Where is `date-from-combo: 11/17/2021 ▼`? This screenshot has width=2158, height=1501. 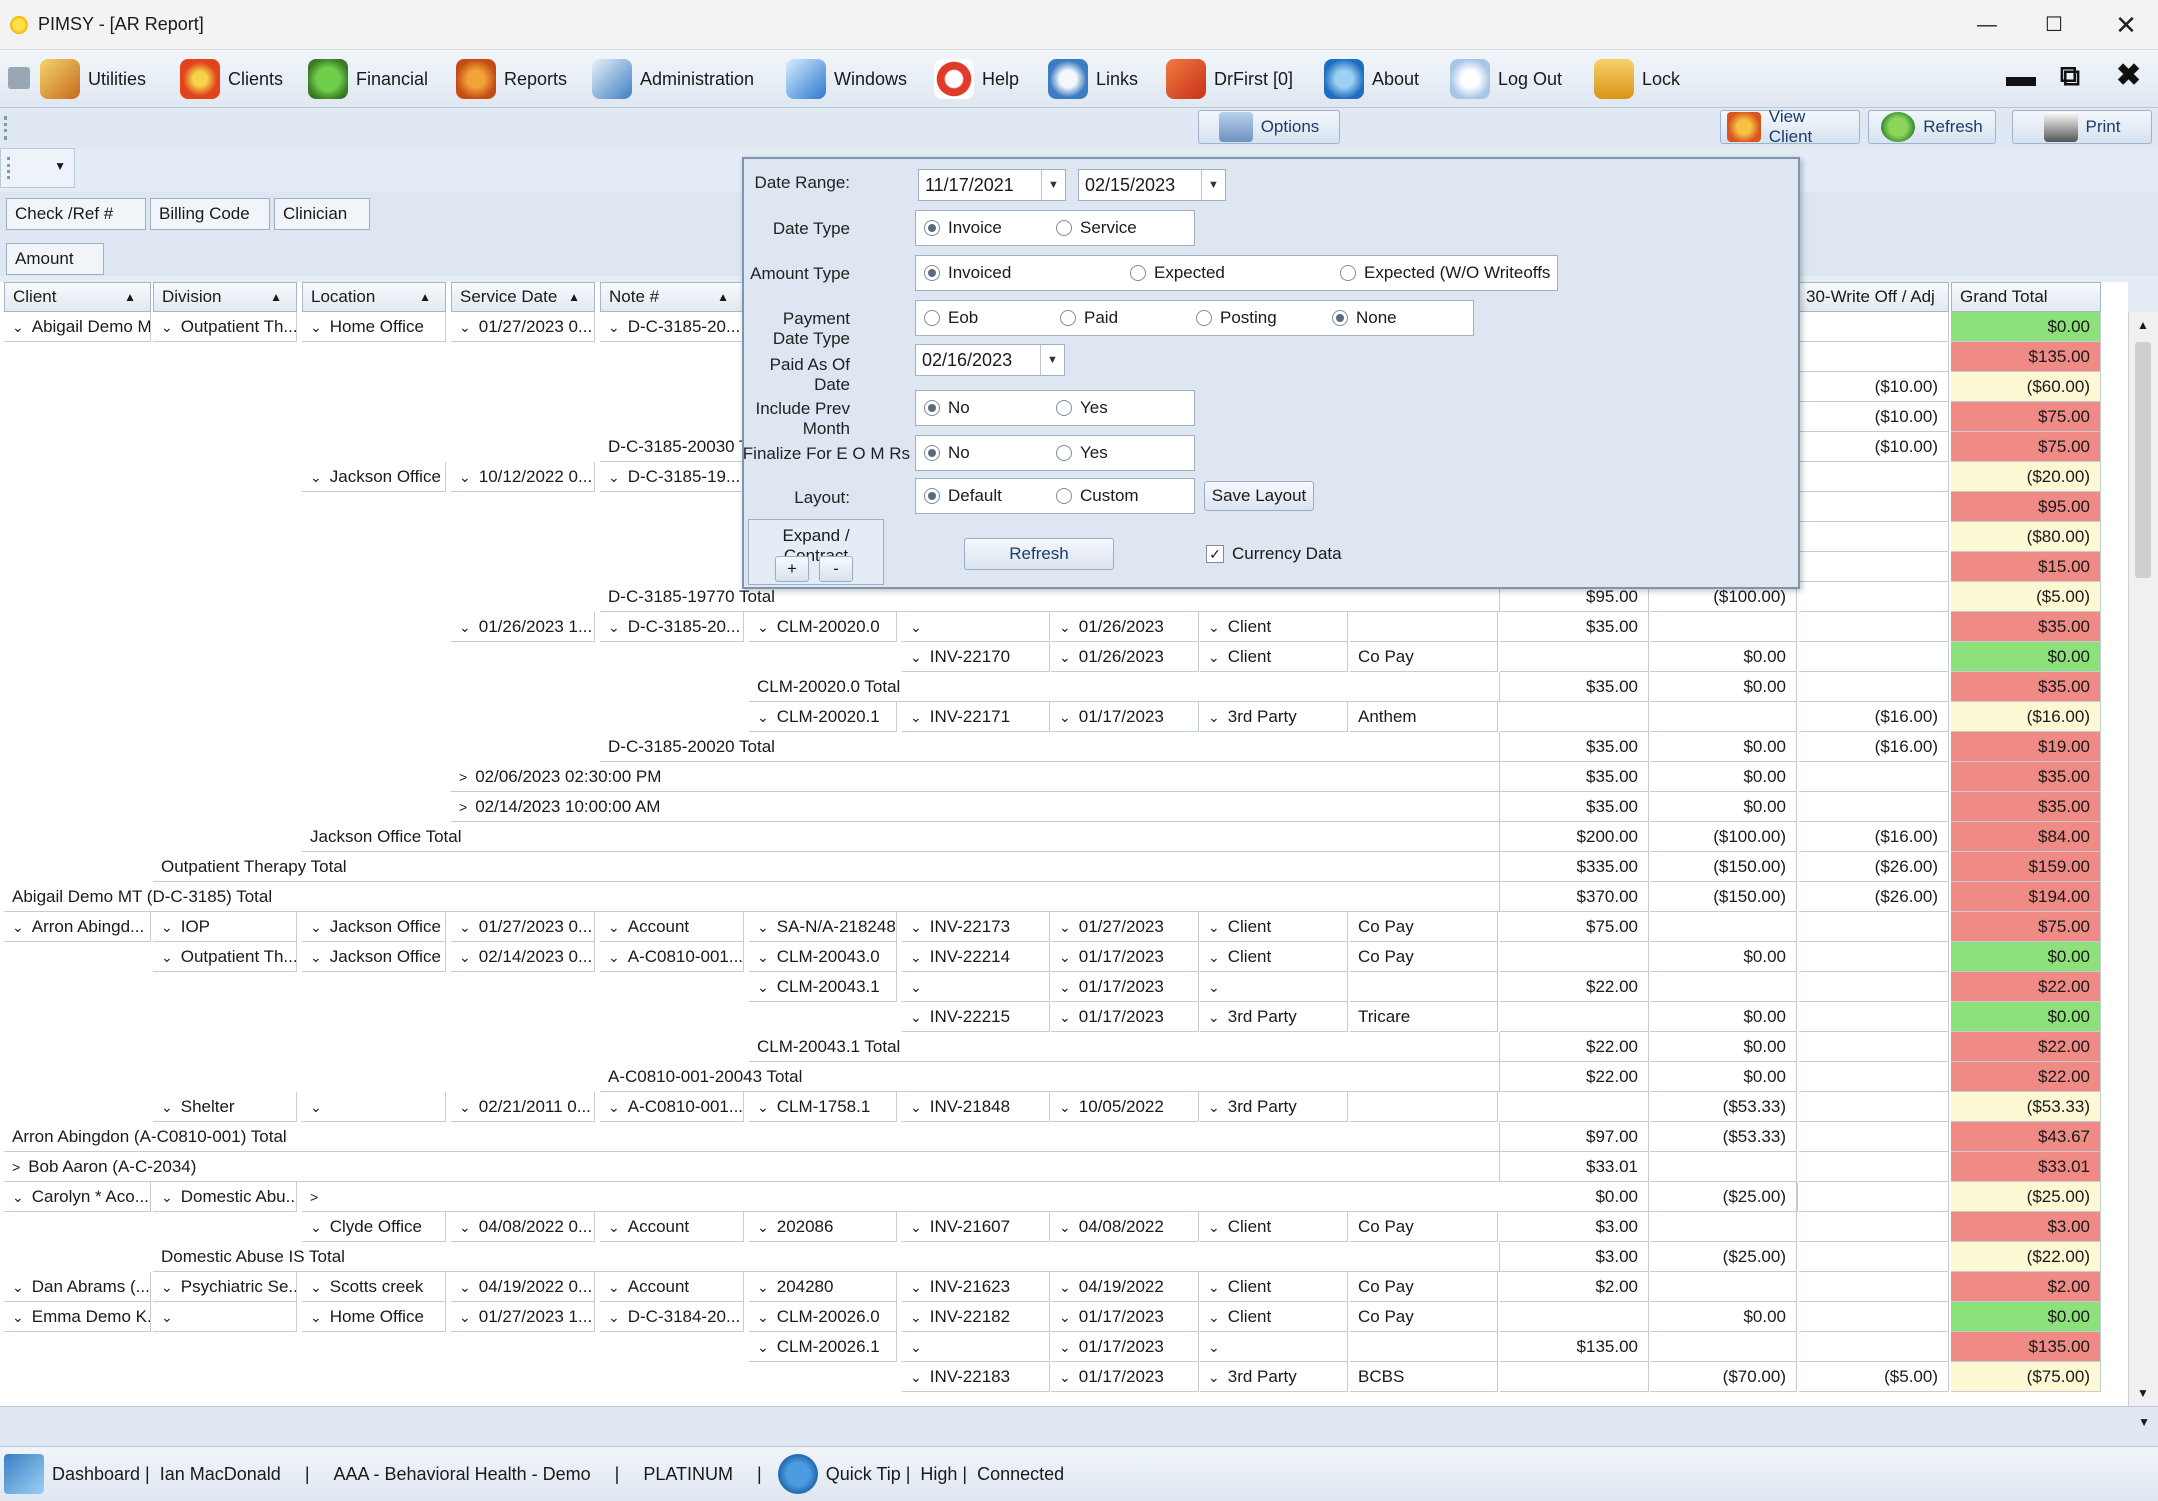
date-from-combo: 11/17/2021 ▼ is located at coordinates (992, 185).